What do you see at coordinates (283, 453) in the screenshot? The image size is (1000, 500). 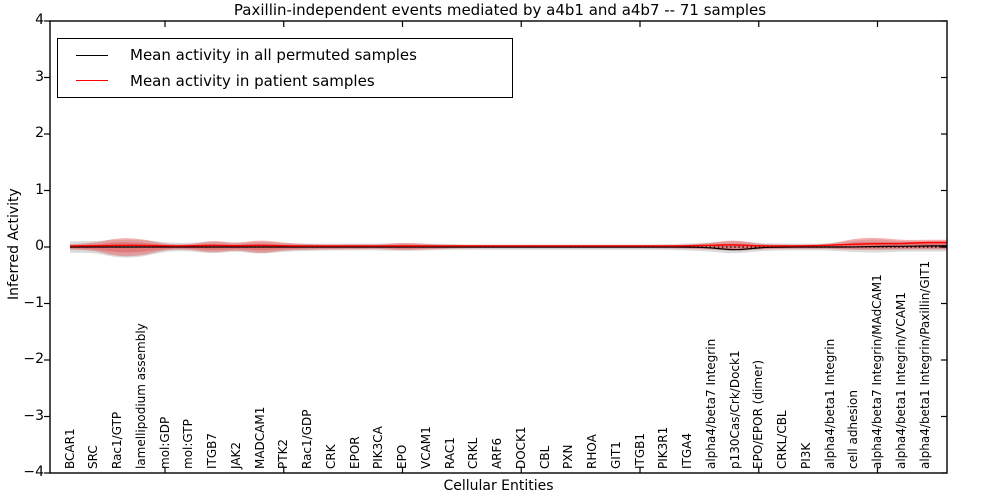 I see `x-tick-label: PTK2` at bounding box center [283, 453].